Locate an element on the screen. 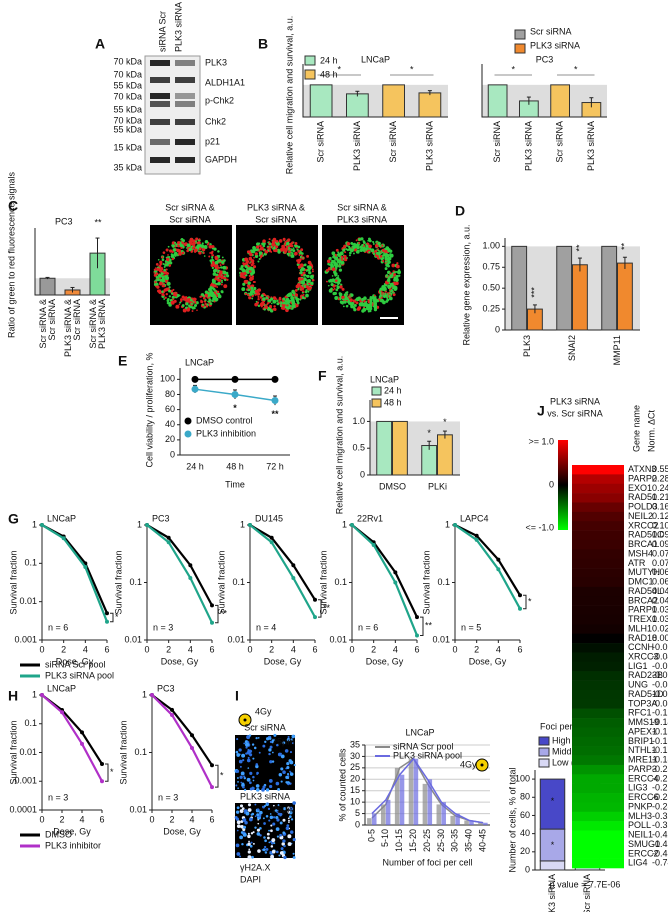 This screenshot has height=912, width=668. gene-value: -0.429 is located at coordinates (660, 835).